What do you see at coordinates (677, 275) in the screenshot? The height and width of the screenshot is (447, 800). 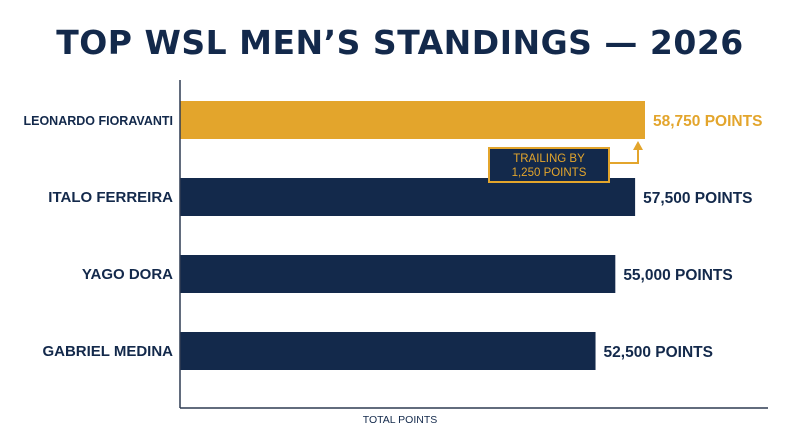 I see `value-label: 55,000 POINTS` at bounding box center [677, 275].